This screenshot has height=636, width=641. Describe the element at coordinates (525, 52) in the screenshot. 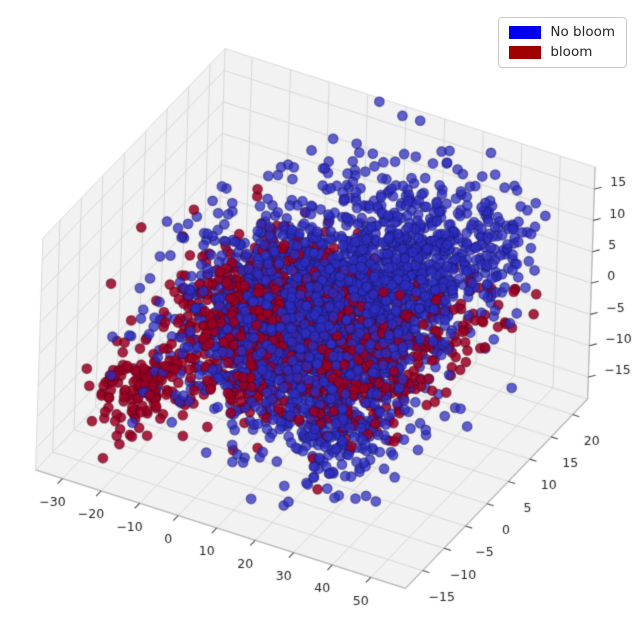

I see `legend-swatch-bloom` at that location.